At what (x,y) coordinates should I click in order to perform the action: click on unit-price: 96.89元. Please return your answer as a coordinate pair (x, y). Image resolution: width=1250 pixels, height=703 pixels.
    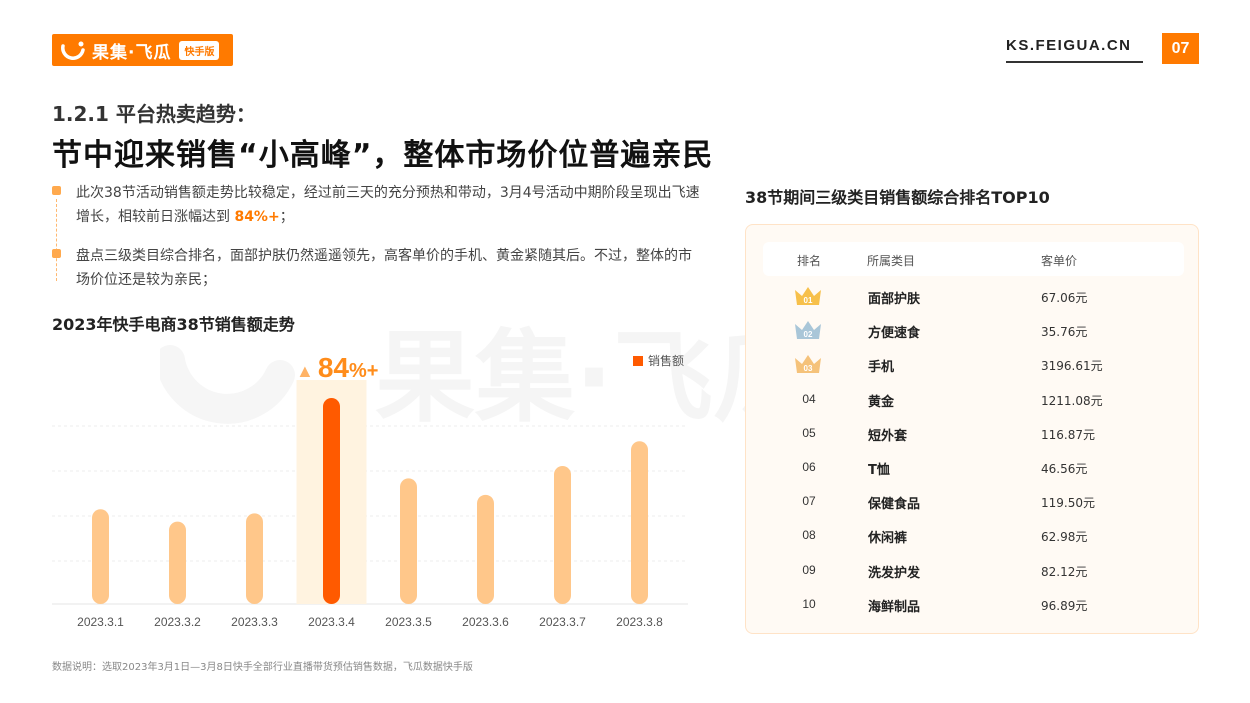
    Looking at the image, I should click on (1064, 605).